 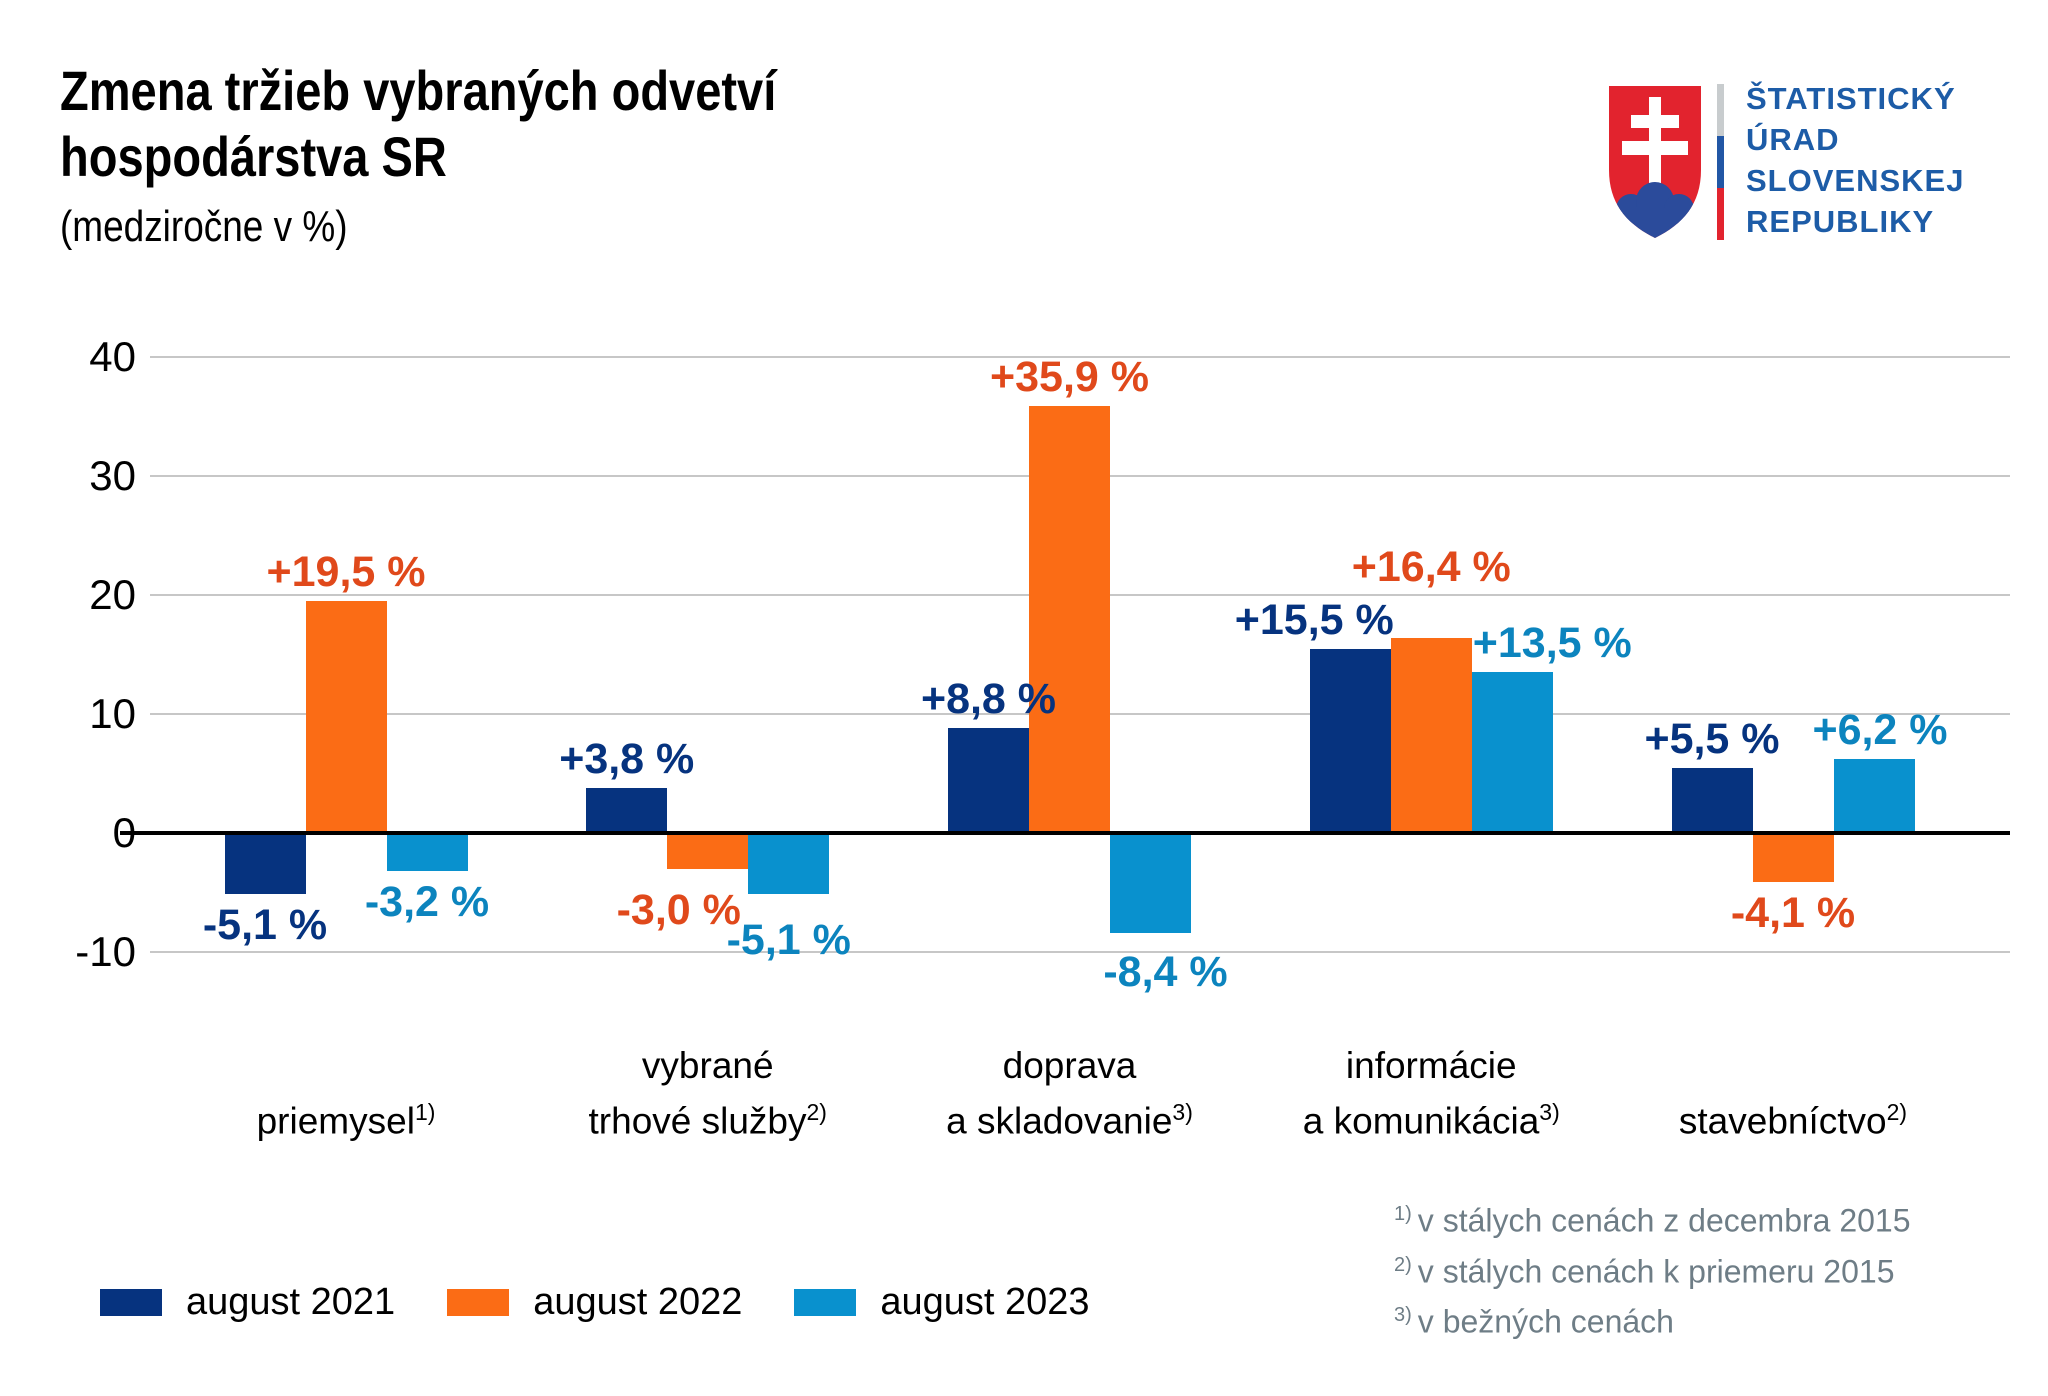 I want to click on category-footnote-mark: 1), so click(x=425, y=1112).